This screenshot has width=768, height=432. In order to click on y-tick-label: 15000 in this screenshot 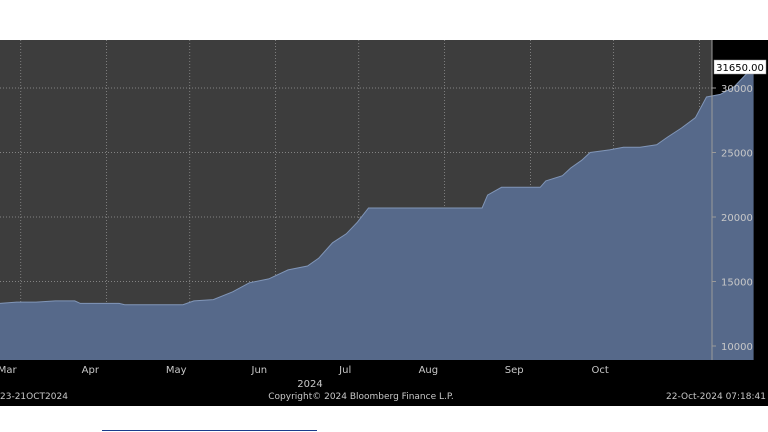, I will do `click(737, 283)`.